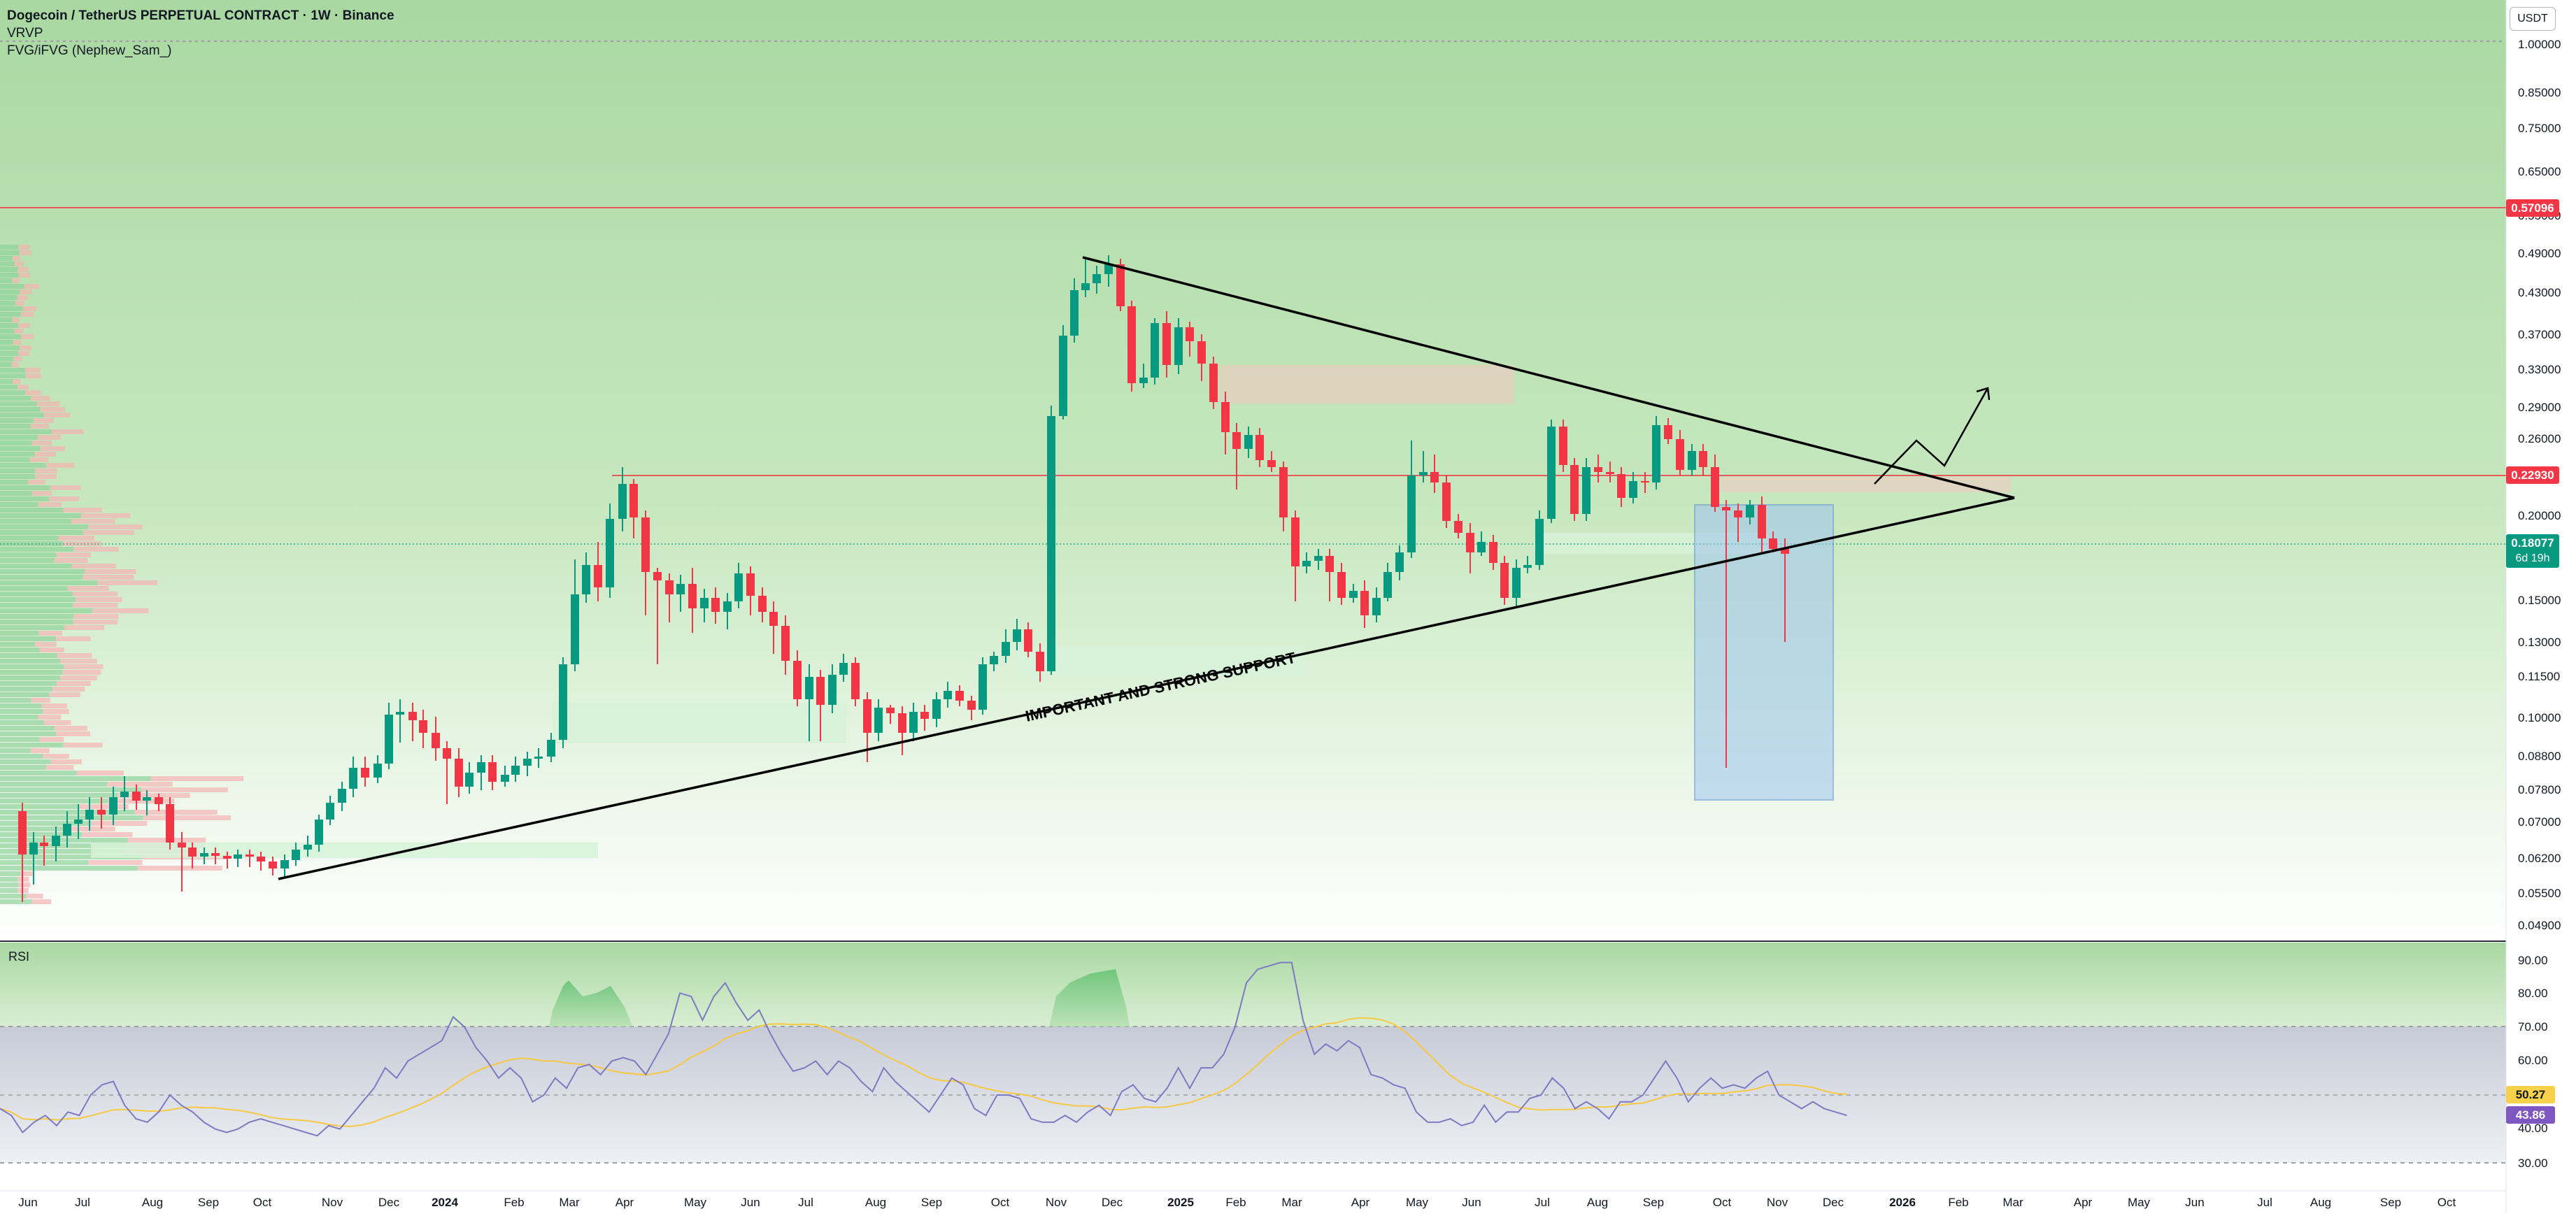 Image resolution: width=2576 pixels, height=1216 pixels. I want to click on fvg-zone-resistance, so click(1866, 484).